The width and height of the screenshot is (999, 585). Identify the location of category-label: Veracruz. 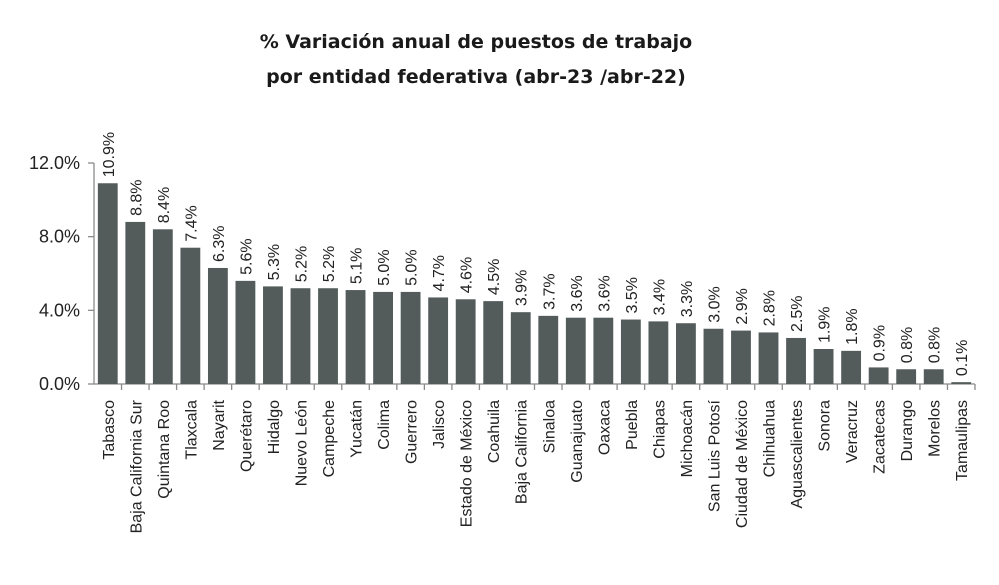
(852, 431).